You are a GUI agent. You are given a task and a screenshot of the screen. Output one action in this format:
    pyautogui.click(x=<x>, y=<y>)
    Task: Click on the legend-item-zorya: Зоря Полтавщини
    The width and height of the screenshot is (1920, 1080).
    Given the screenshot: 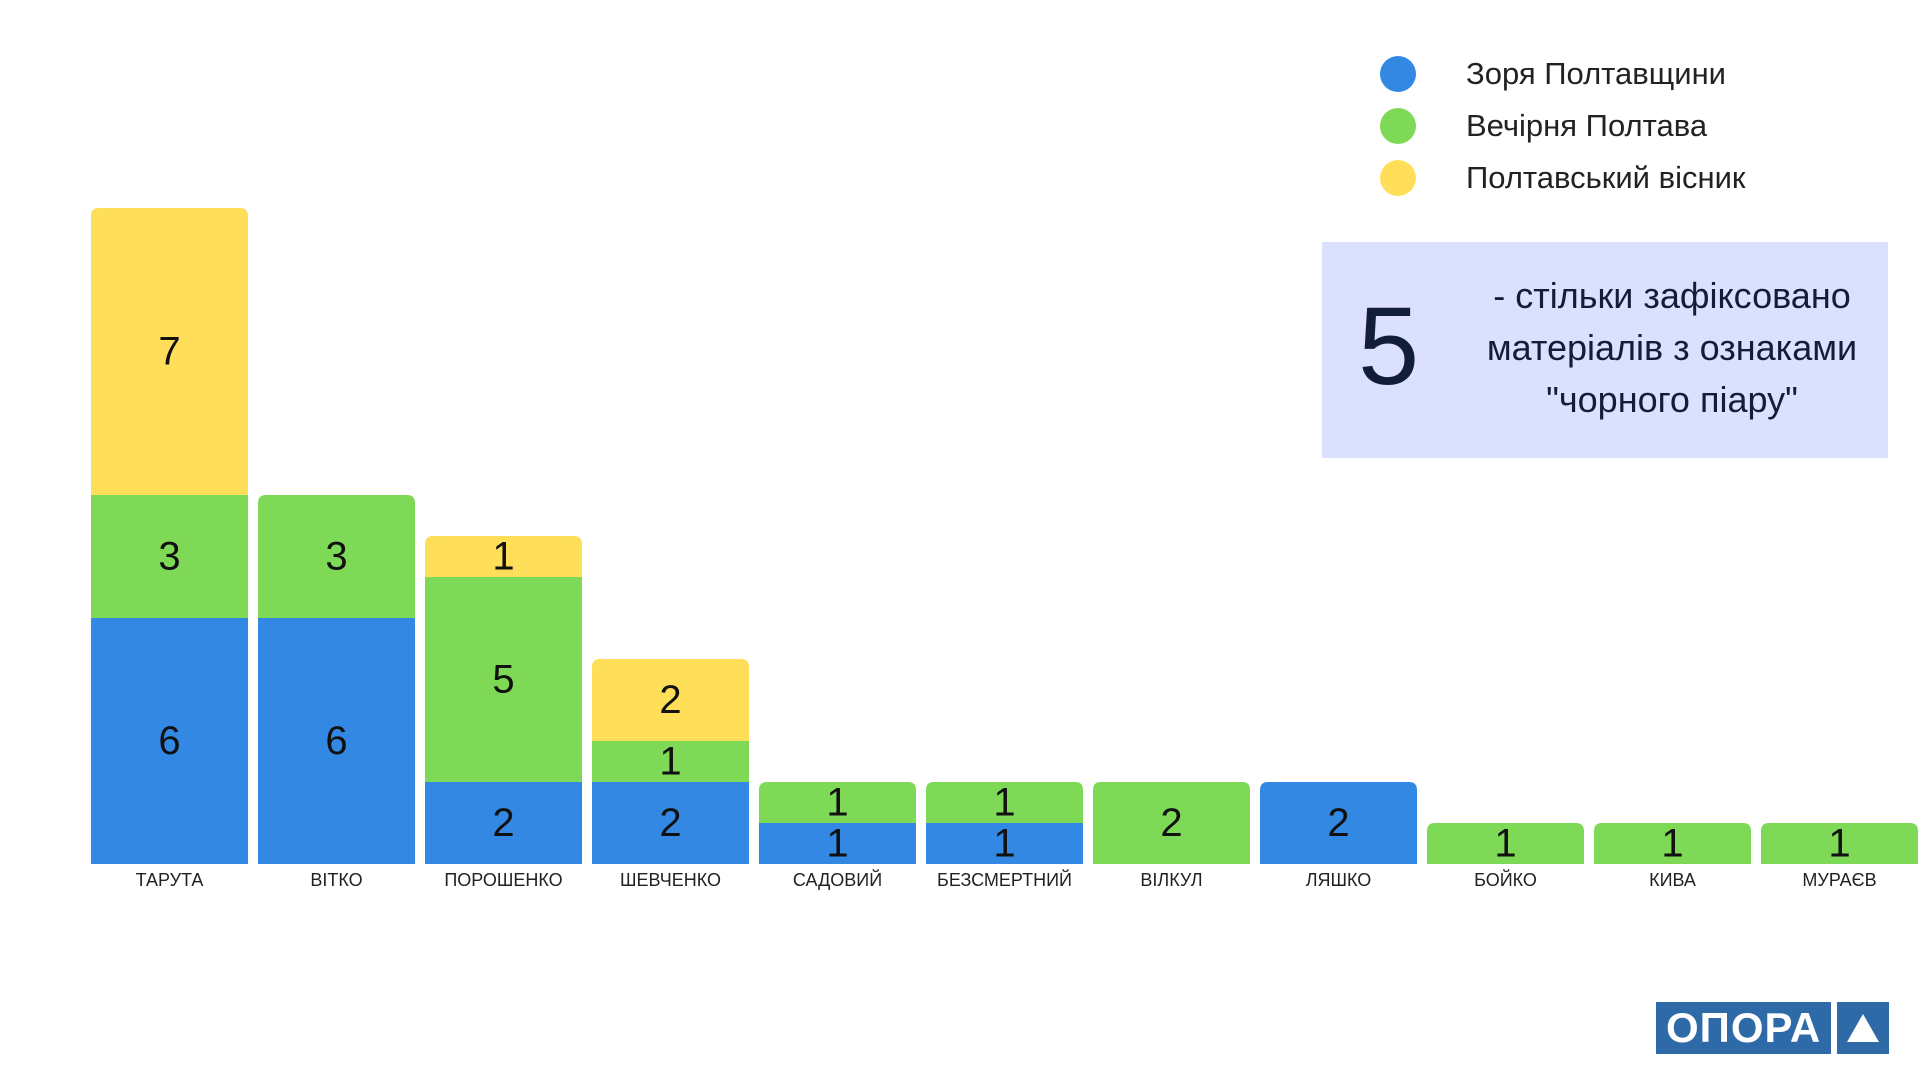 What is the action you would take?
    pyautogui.click(x=1562, y=74)
    